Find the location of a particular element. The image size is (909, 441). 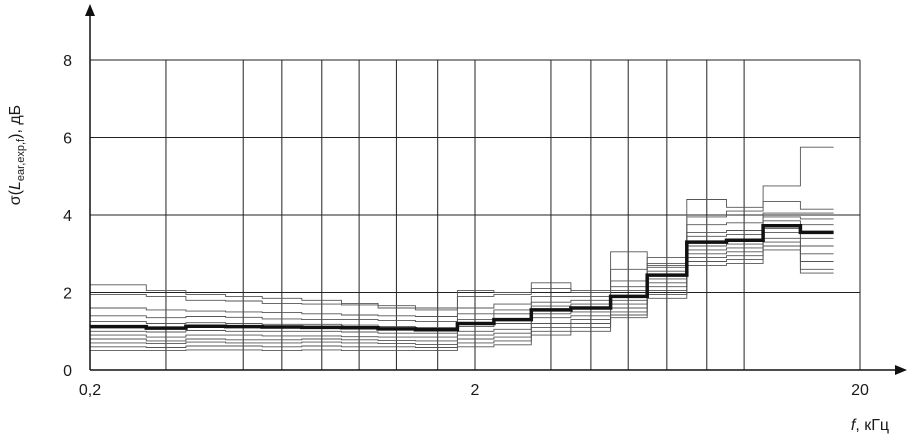

x-axis-label: f, кГц is located at coordinates (870, 425).